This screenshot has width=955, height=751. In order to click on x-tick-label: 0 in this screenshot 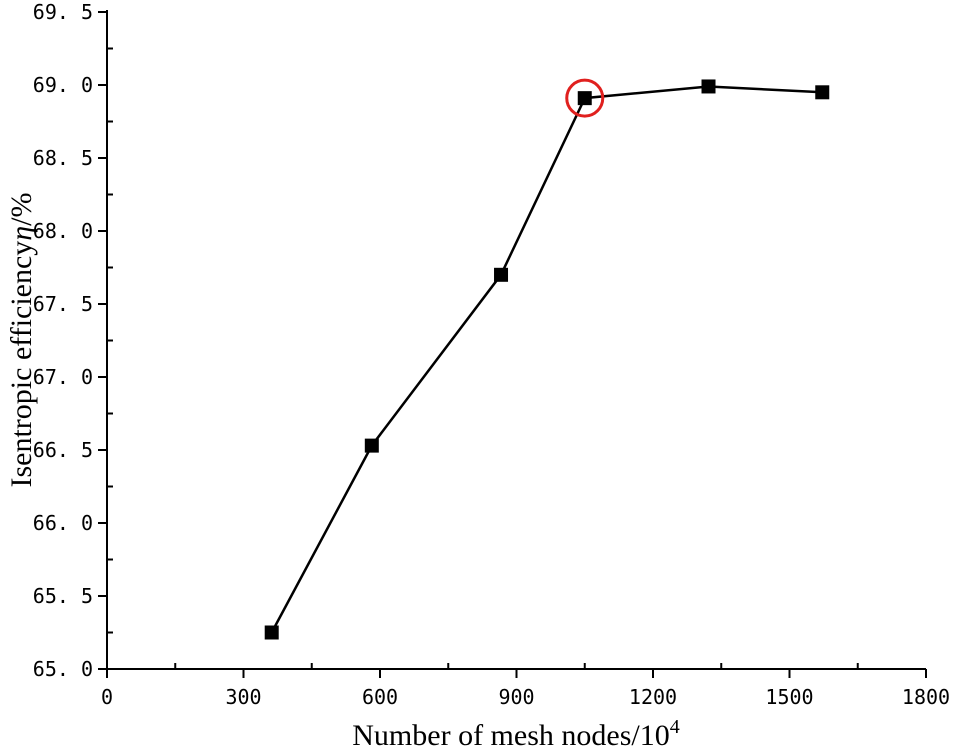, I will do `click(107, 697)`.